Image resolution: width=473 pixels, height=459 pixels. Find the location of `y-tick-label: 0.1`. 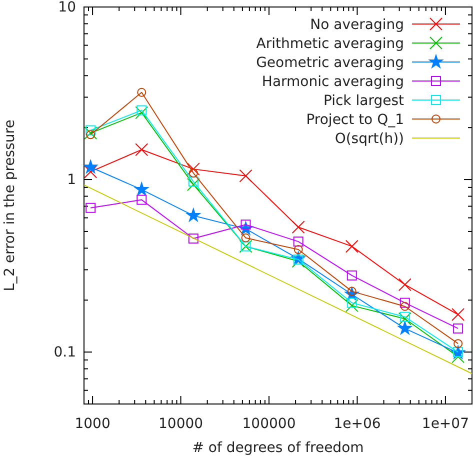

y-tick-label: 0.1 is located at coordinates (65, 352).